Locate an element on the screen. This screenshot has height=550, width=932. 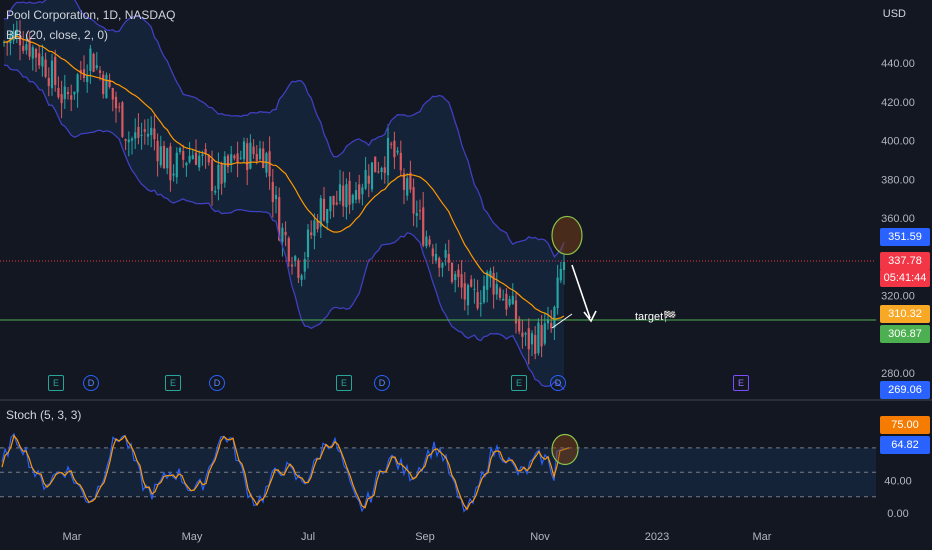
stoch-highlight-circle is located at coordinates (565, 449).